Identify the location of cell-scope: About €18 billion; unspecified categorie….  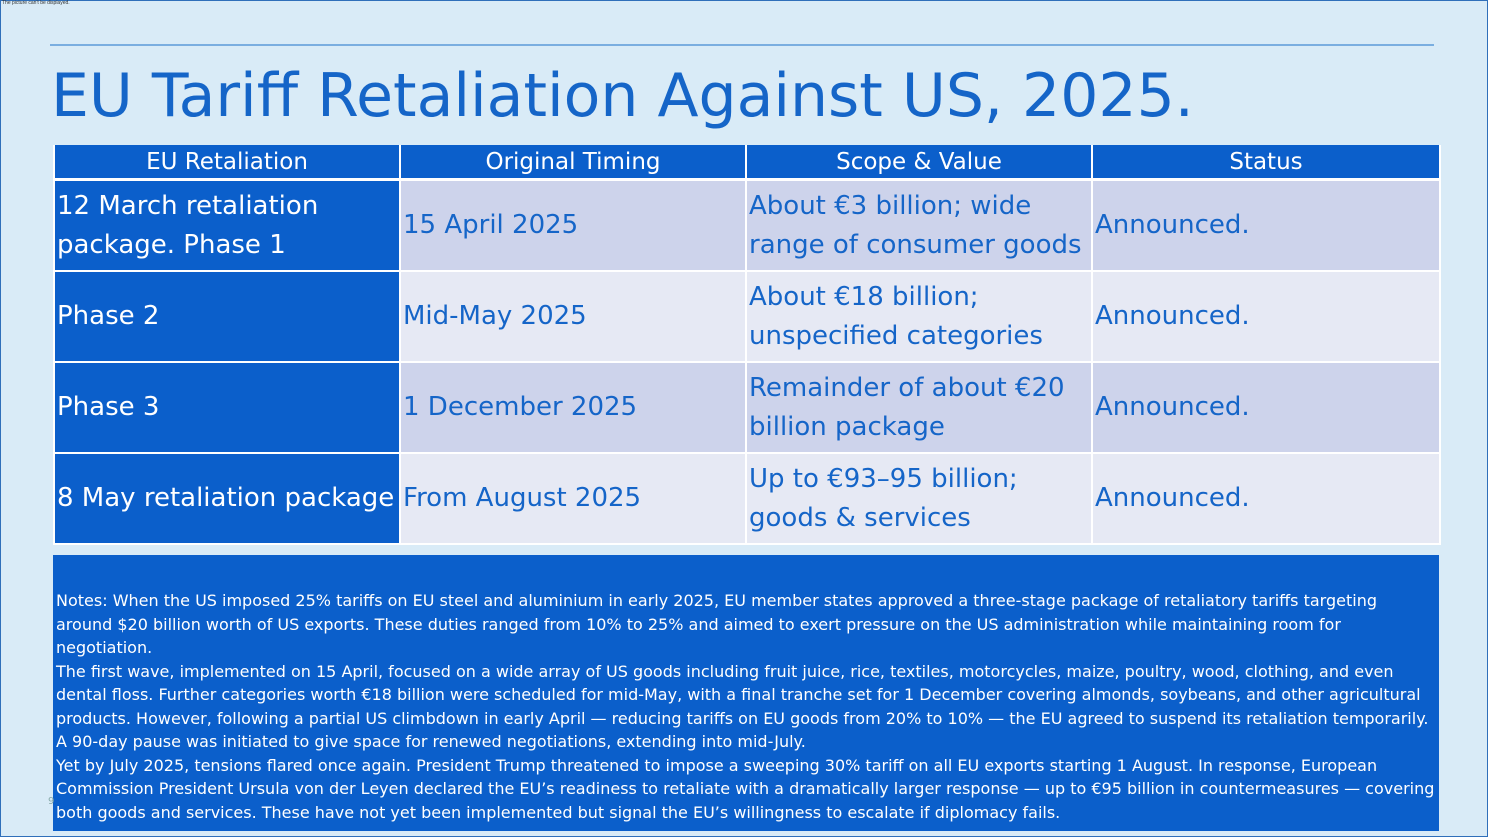
(919, 316).